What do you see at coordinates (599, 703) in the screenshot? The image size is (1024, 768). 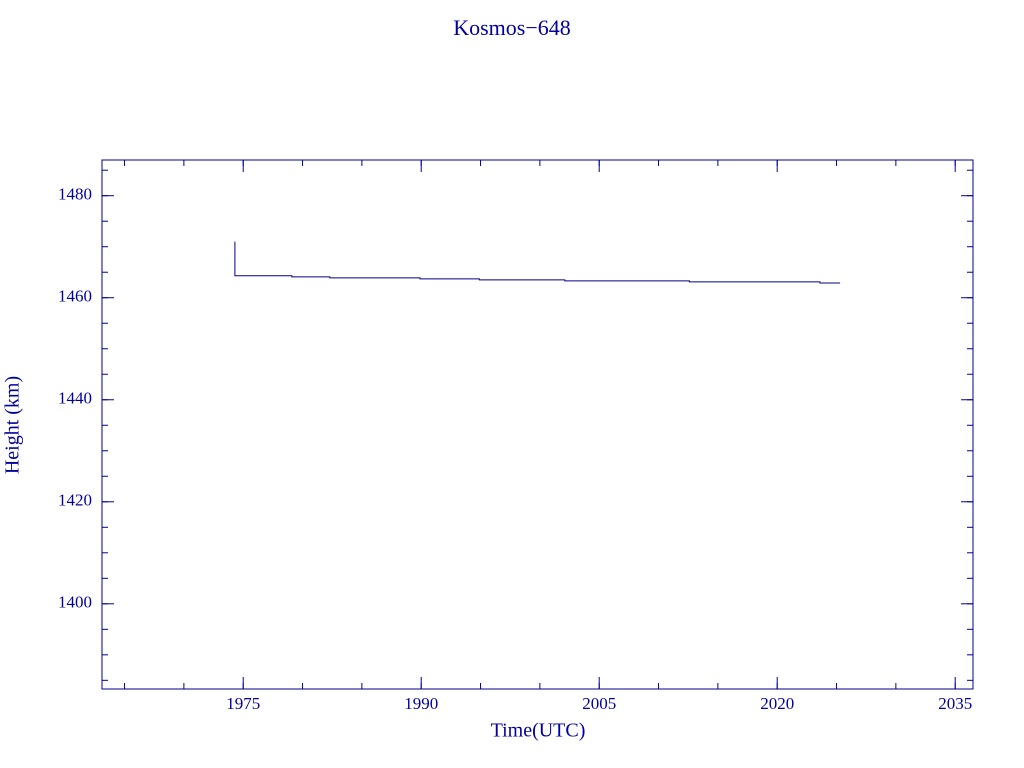 I see `x-tick-label: 2005` at bounding box center [599, 703].